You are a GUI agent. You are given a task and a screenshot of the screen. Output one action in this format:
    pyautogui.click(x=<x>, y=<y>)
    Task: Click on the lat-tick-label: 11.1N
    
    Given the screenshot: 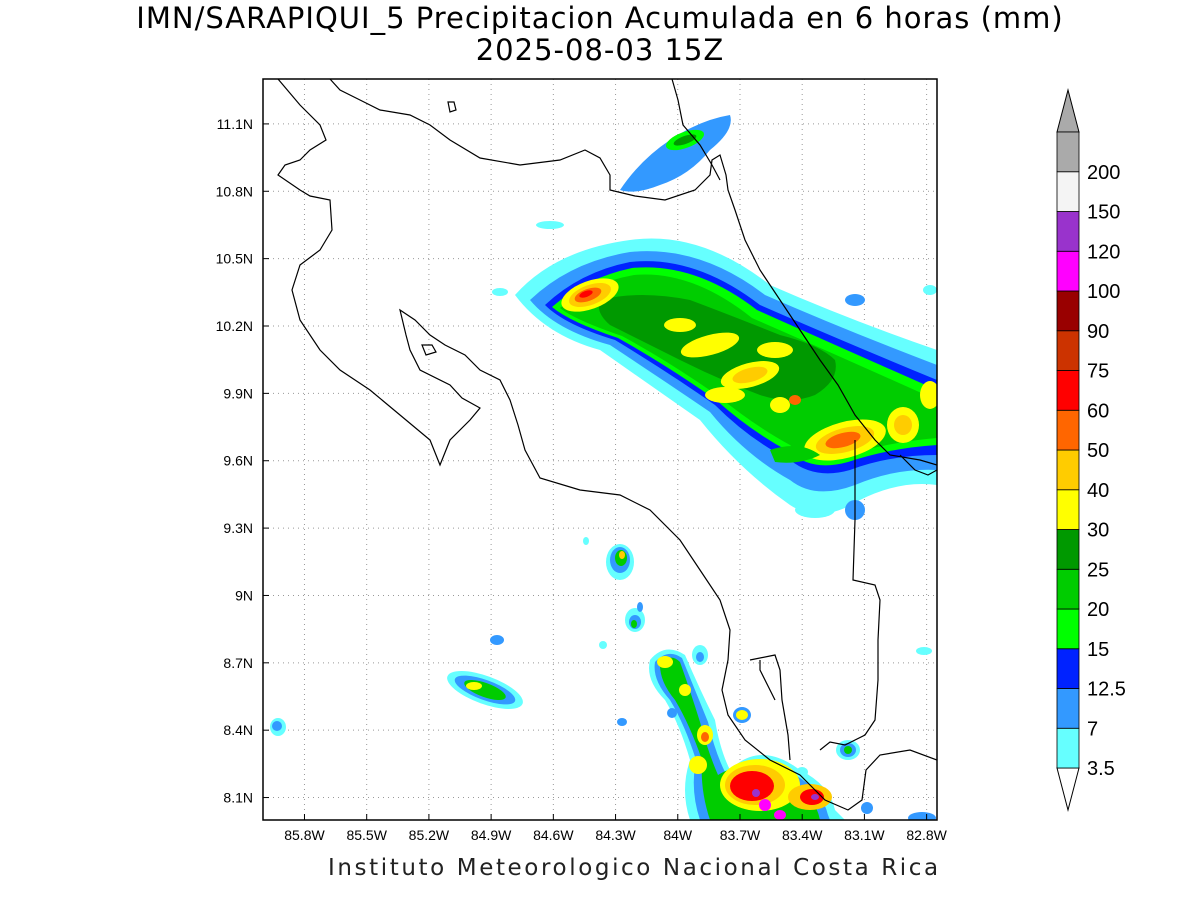 What is the action you would take?
    pyautogui.click(x=235, y=124)
    